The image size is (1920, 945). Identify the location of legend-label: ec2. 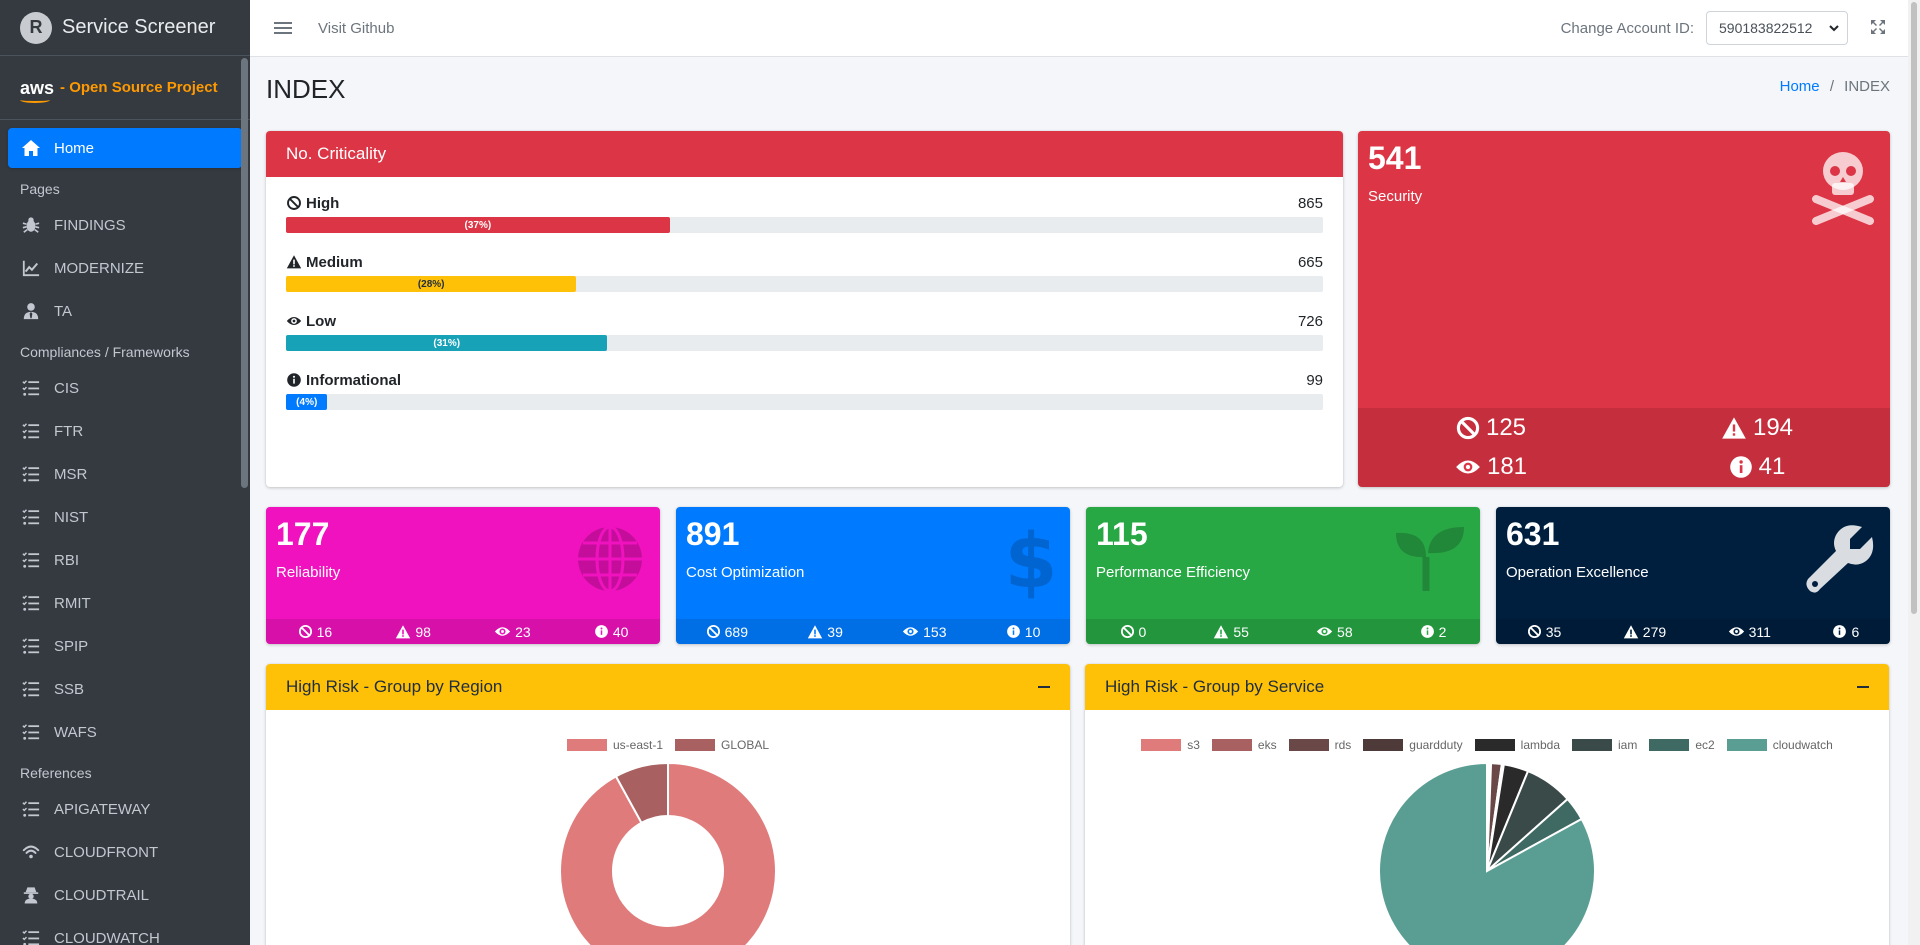
(1705, 745).